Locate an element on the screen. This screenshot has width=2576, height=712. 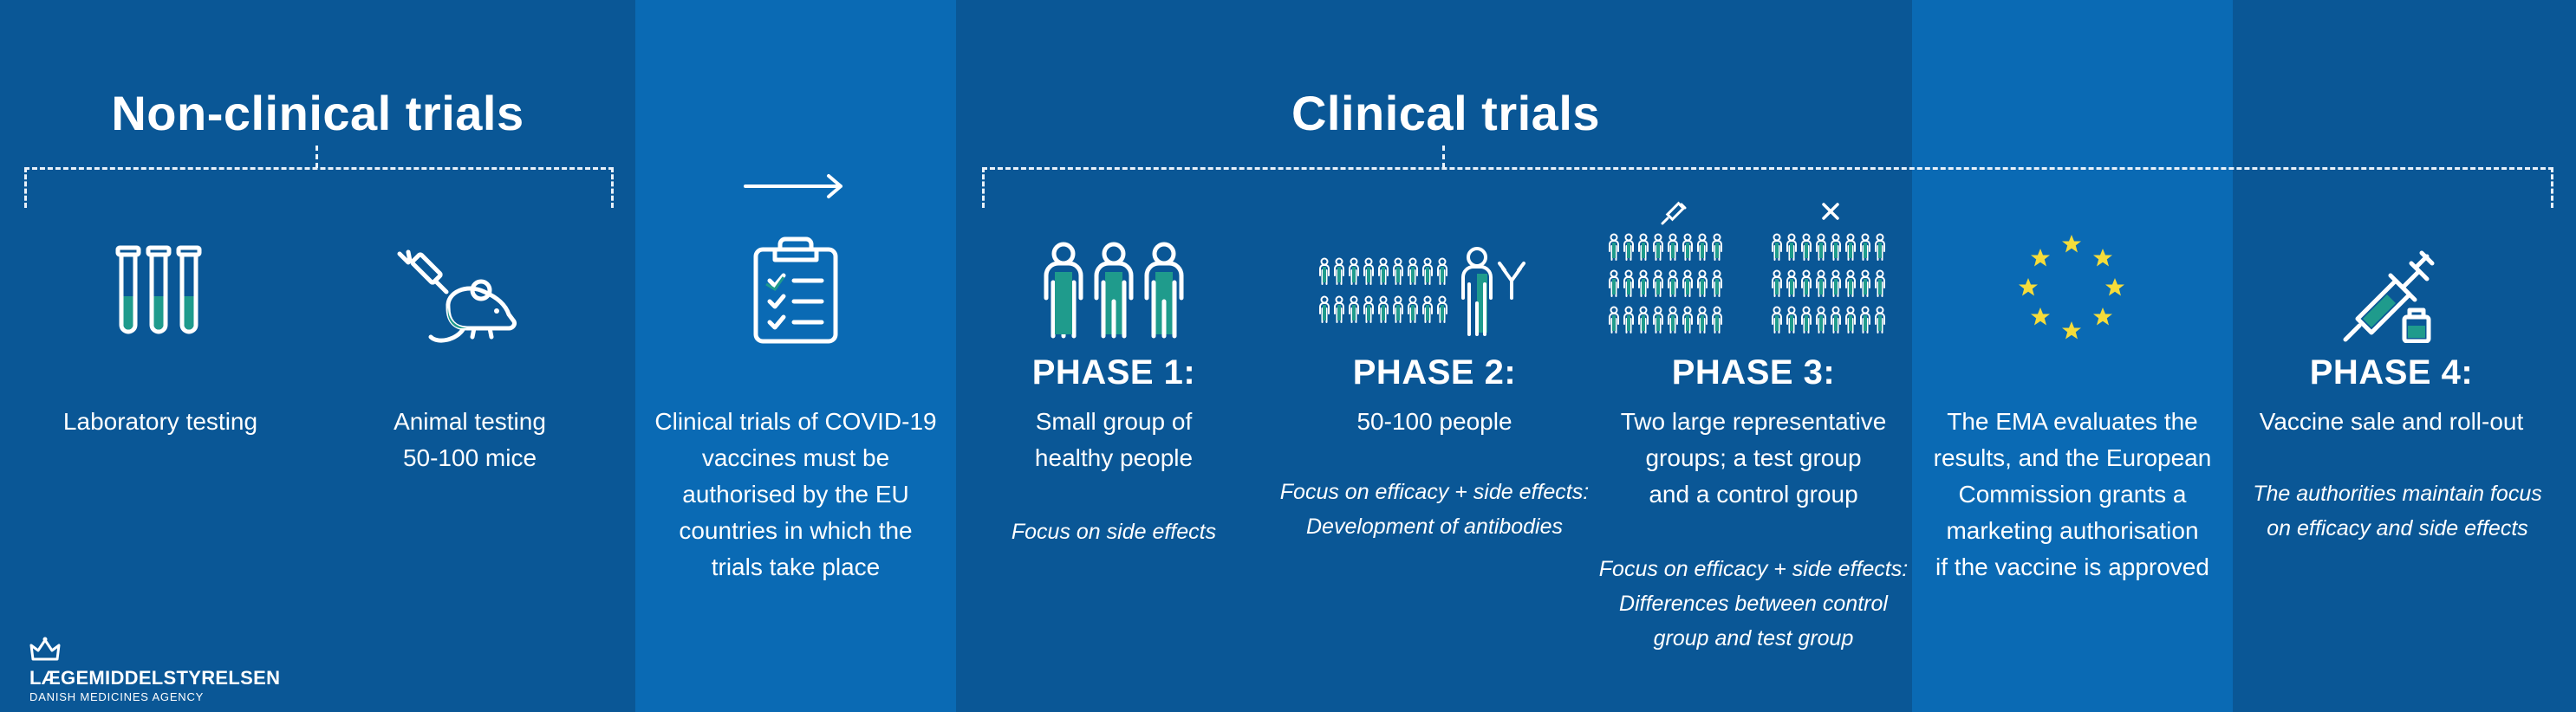
bracket-tick-non-clinical is located at coordinates (316, 157).